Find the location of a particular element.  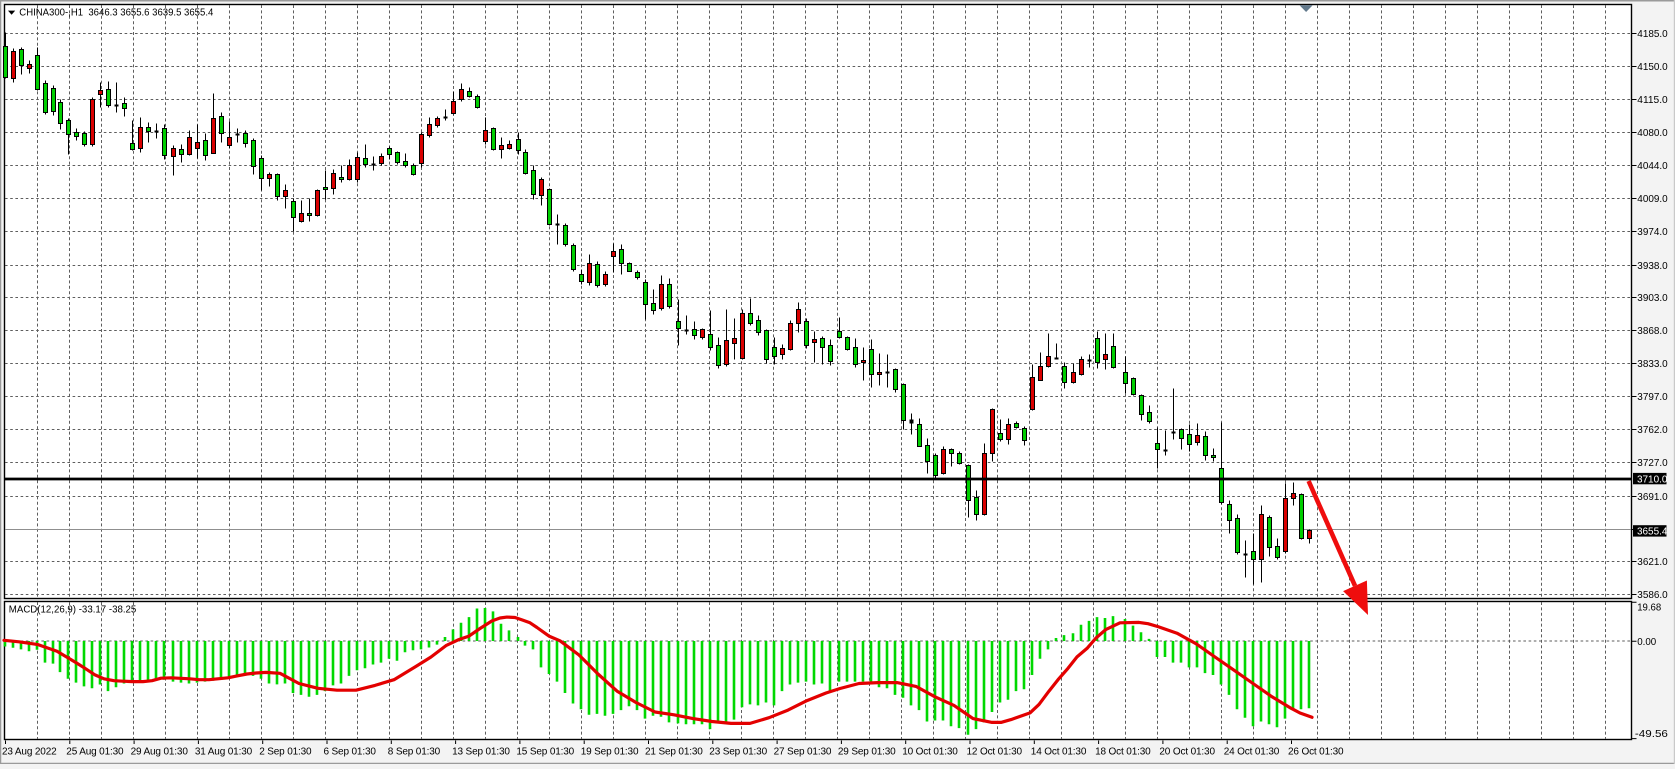

svg-text: 20 Oct 01:30 is located at coordinates (1187, 752).